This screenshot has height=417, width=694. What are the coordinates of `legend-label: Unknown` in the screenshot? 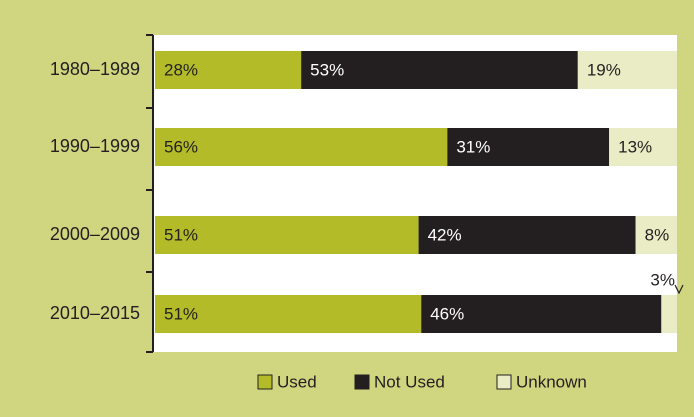 It's located at (551, 381).